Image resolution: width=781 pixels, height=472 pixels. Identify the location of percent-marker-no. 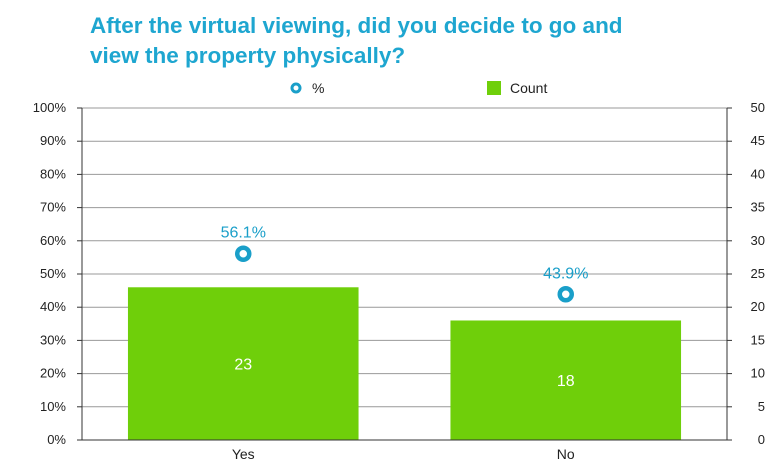
(565, 294).